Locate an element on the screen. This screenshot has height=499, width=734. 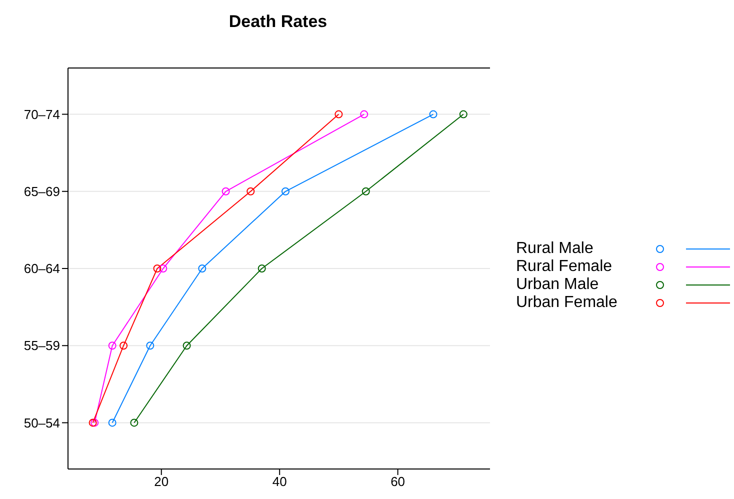
text: Urban Male is located at coordinates (558, 285).